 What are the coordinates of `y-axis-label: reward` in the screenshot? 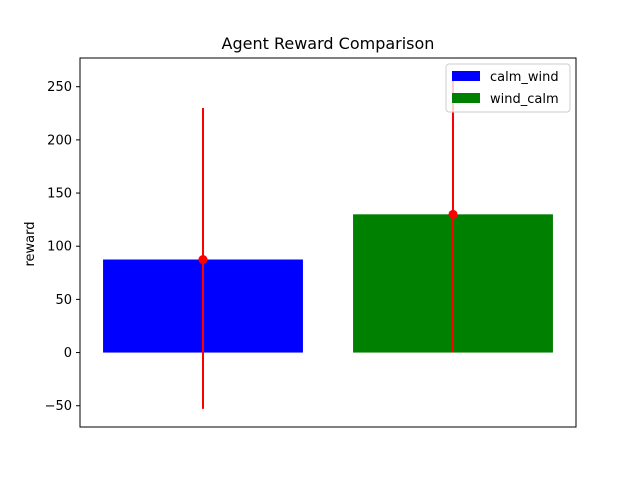 It's located at (30, 243).